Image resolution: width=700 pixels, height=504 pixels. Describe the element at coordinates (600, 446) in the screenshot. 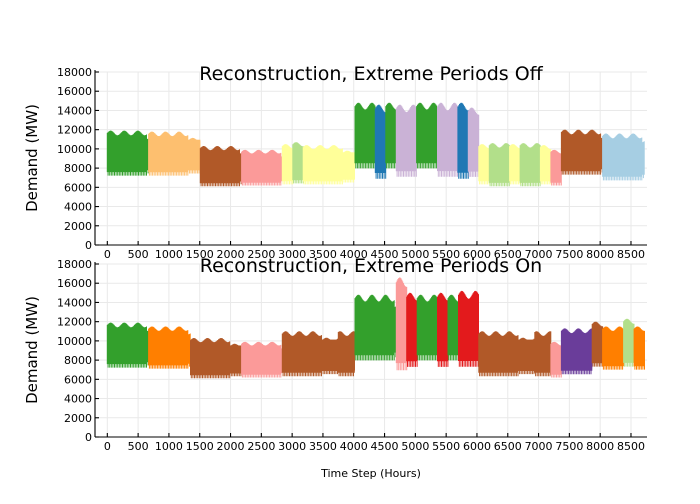

I see `x-tick-label: 8000` at that location.